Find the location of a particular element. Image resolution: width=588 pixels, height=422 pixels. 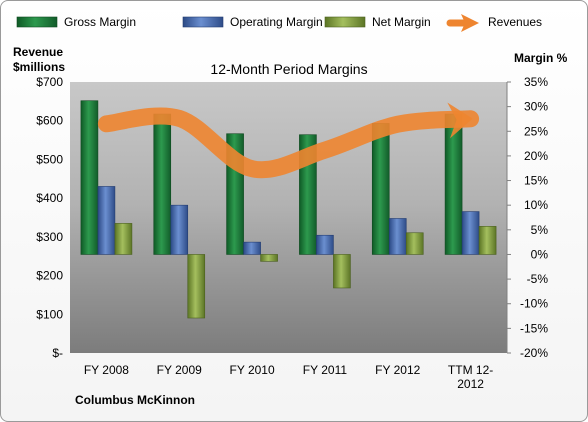

legend-swatch-revenues-arrowhead is located at coordinates (470, 23).